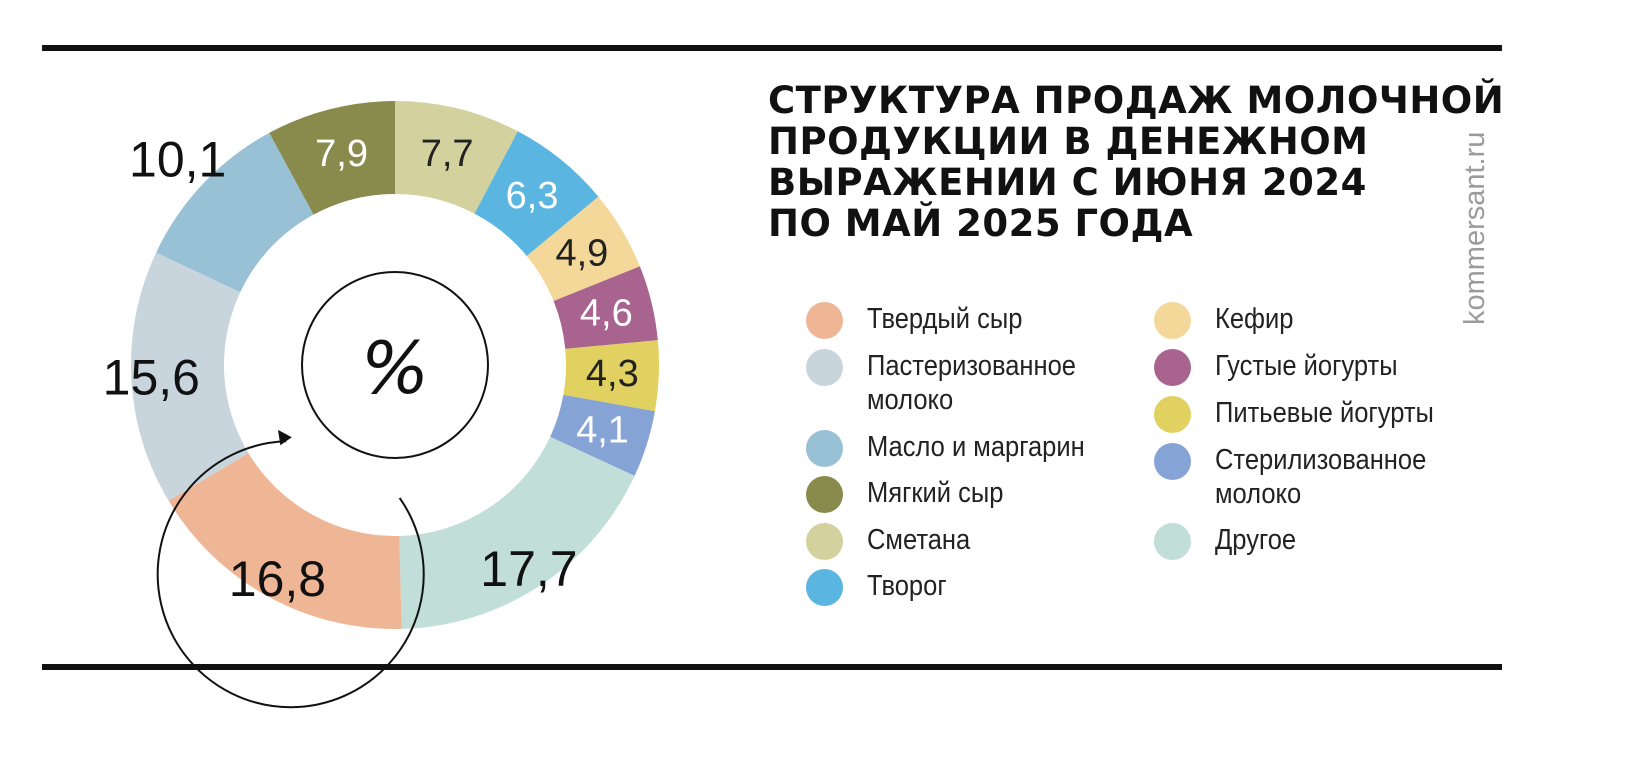 The width and height of the screenshot is (1650, 765). Describe the element at coordinates (935, 493) in the screenshot. I see `legend-label: Мягкий сыр` at that location.